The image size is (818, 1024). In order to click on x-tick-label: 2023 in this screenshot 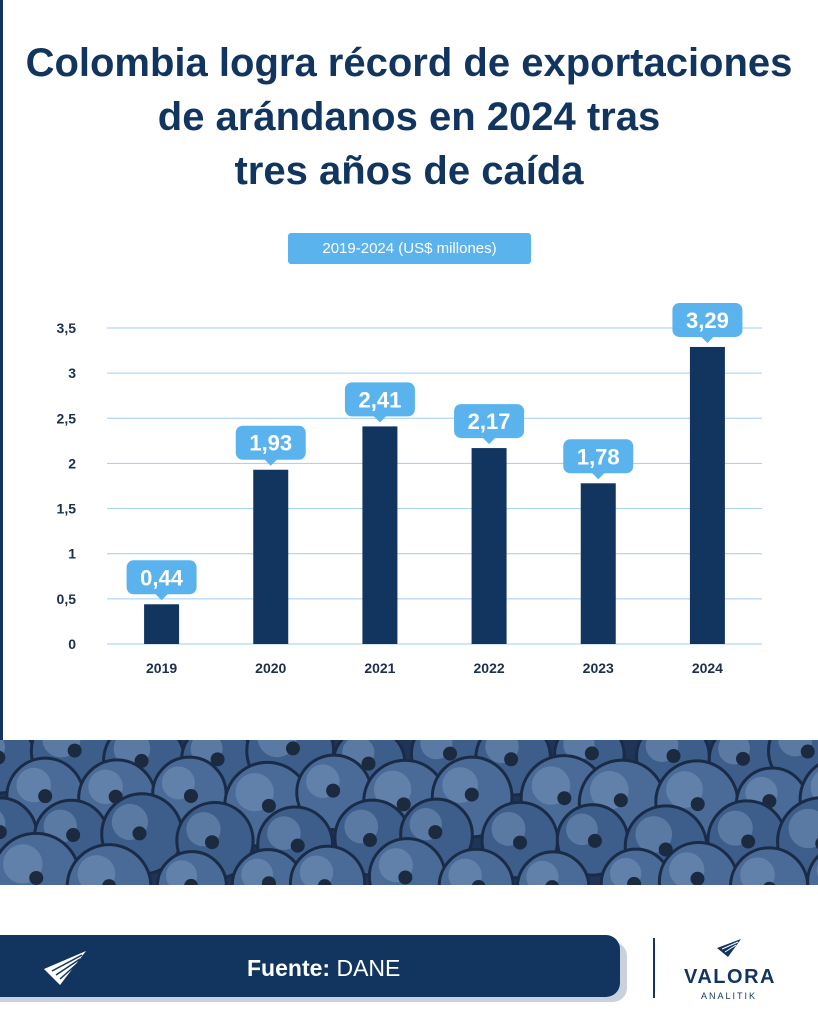, I will do `click(598, 668)`.